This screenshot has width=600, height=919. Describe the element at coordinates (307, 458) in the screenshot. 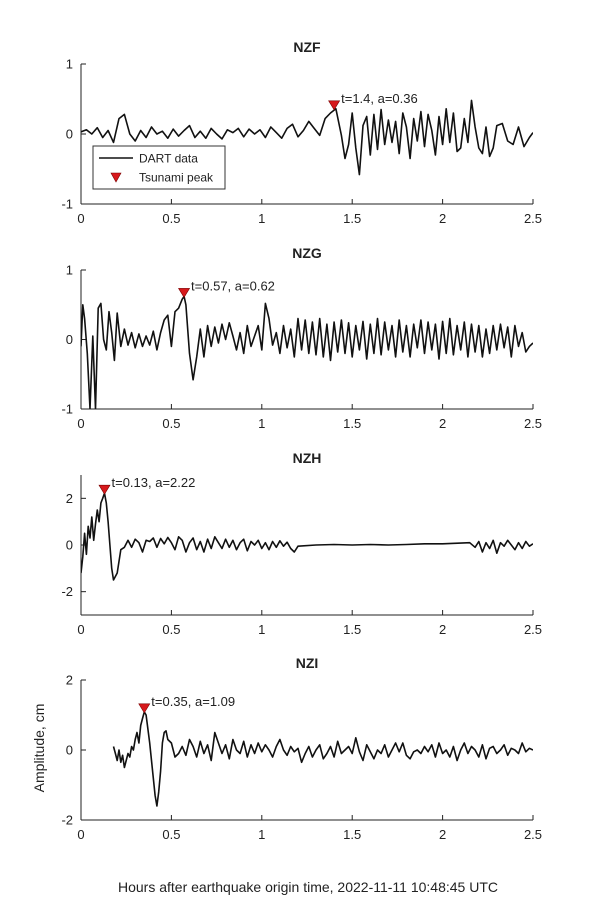

I see `panel-title: NZH` at that location.